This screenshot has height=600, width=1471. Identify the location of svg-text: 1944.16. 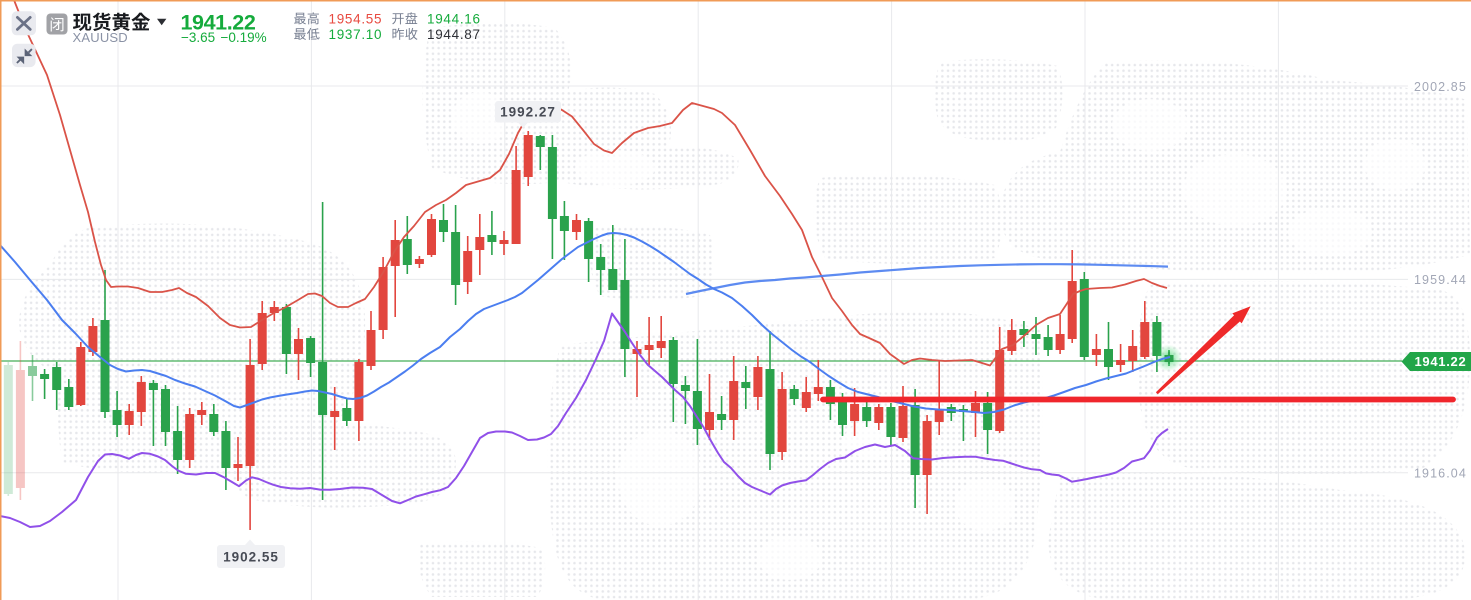
(454, 18).